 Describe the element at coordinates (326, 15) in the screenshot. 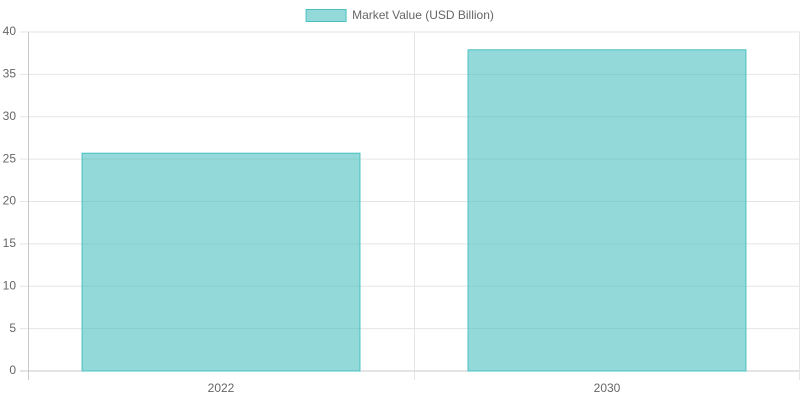

I see `legend-swatch` at that location.